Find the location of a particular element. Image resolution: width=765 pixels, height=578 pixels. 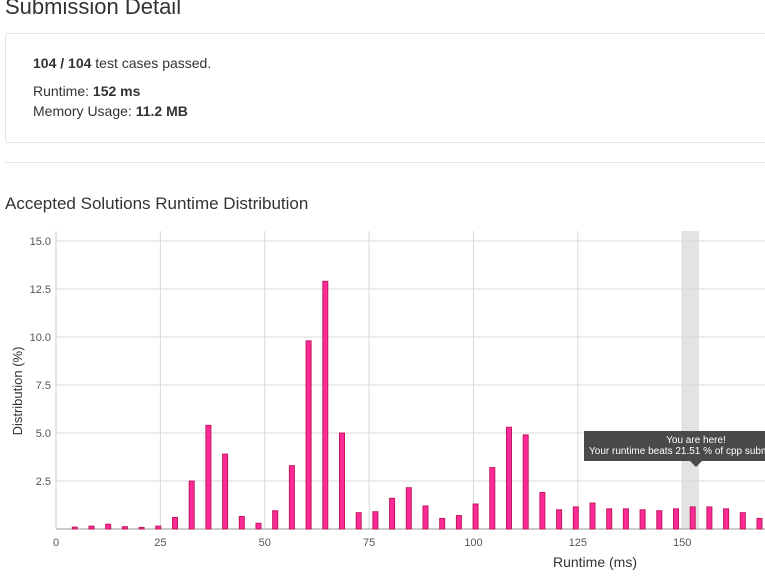

divider is located at coordinates (385, 162).